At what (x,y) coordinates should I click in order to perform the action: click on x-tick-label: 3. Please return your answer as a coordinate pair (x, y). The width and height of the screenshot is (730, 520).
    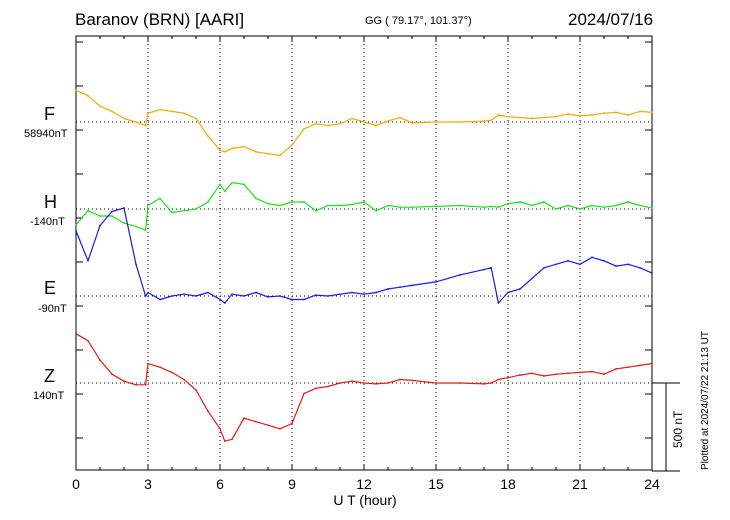
    Looking at the image, I should click on (148, 484).